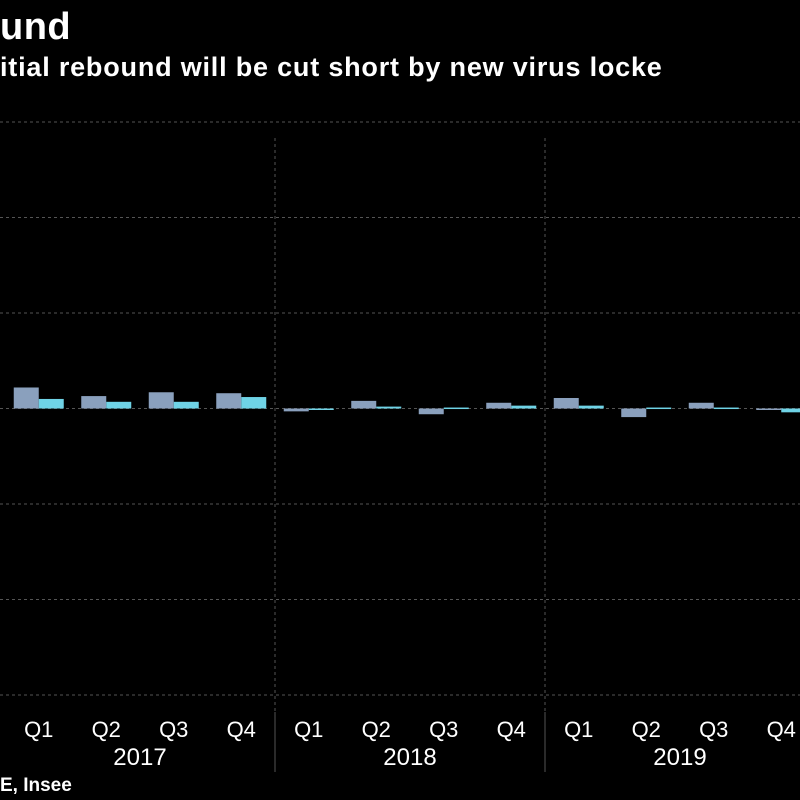 The width and height of the screenshot is (800, 800). I want to click on chart-title: und, so click(36, 27).